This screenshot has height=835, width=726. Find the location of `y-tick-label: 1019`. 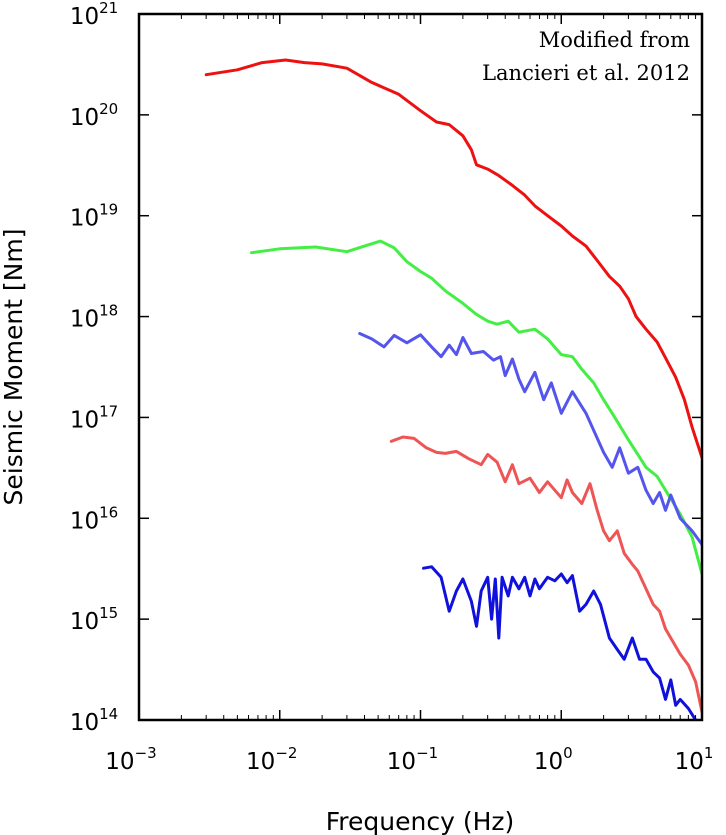

y-tick-label: 1019 is located at coordinates (94, 216).